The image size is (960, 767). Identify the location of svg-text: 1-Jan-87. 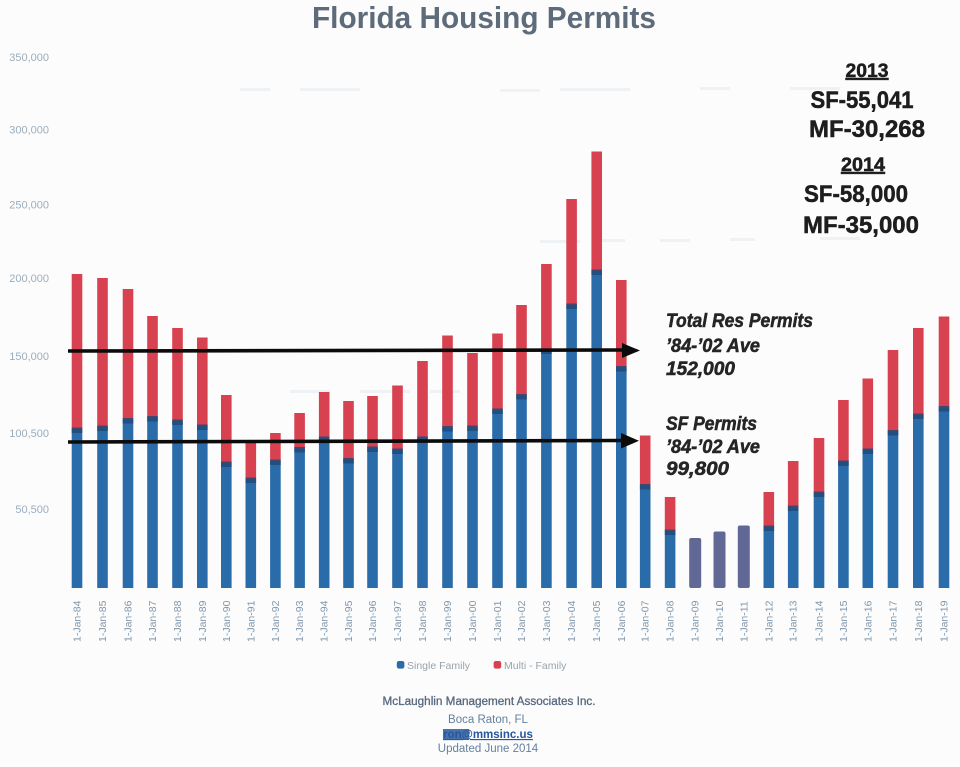
(153, 621).